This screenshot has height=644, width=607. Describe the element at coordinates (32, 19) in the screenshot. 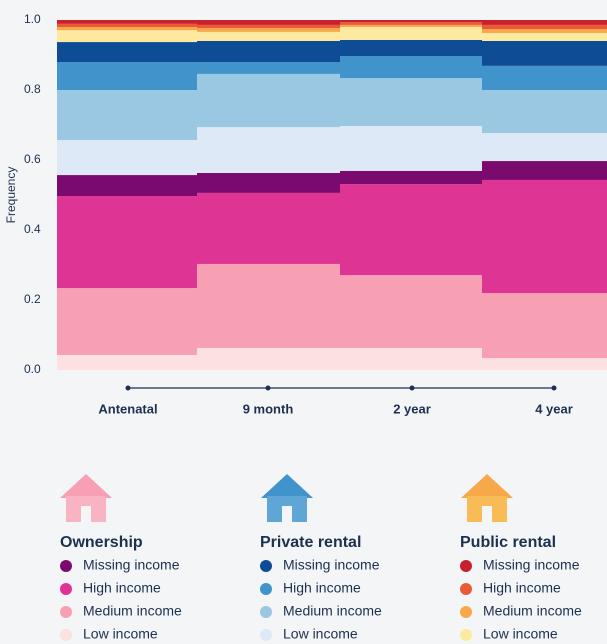

I see `y-tick-label: 1.0` at that location.